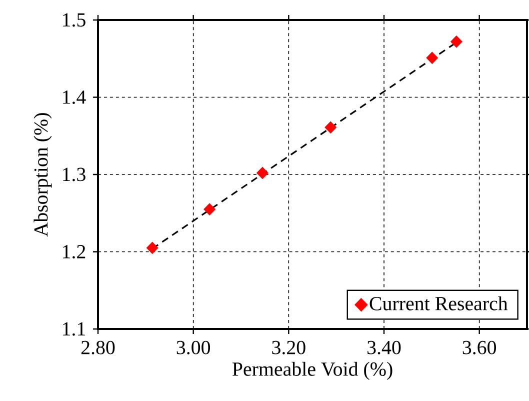 The width and height of the screenshot is (529, 401). What do you see at coordinates (193, 347) in the screenshot?
I see `x-tick-label: 3.00` at bounding box center [193, 347].